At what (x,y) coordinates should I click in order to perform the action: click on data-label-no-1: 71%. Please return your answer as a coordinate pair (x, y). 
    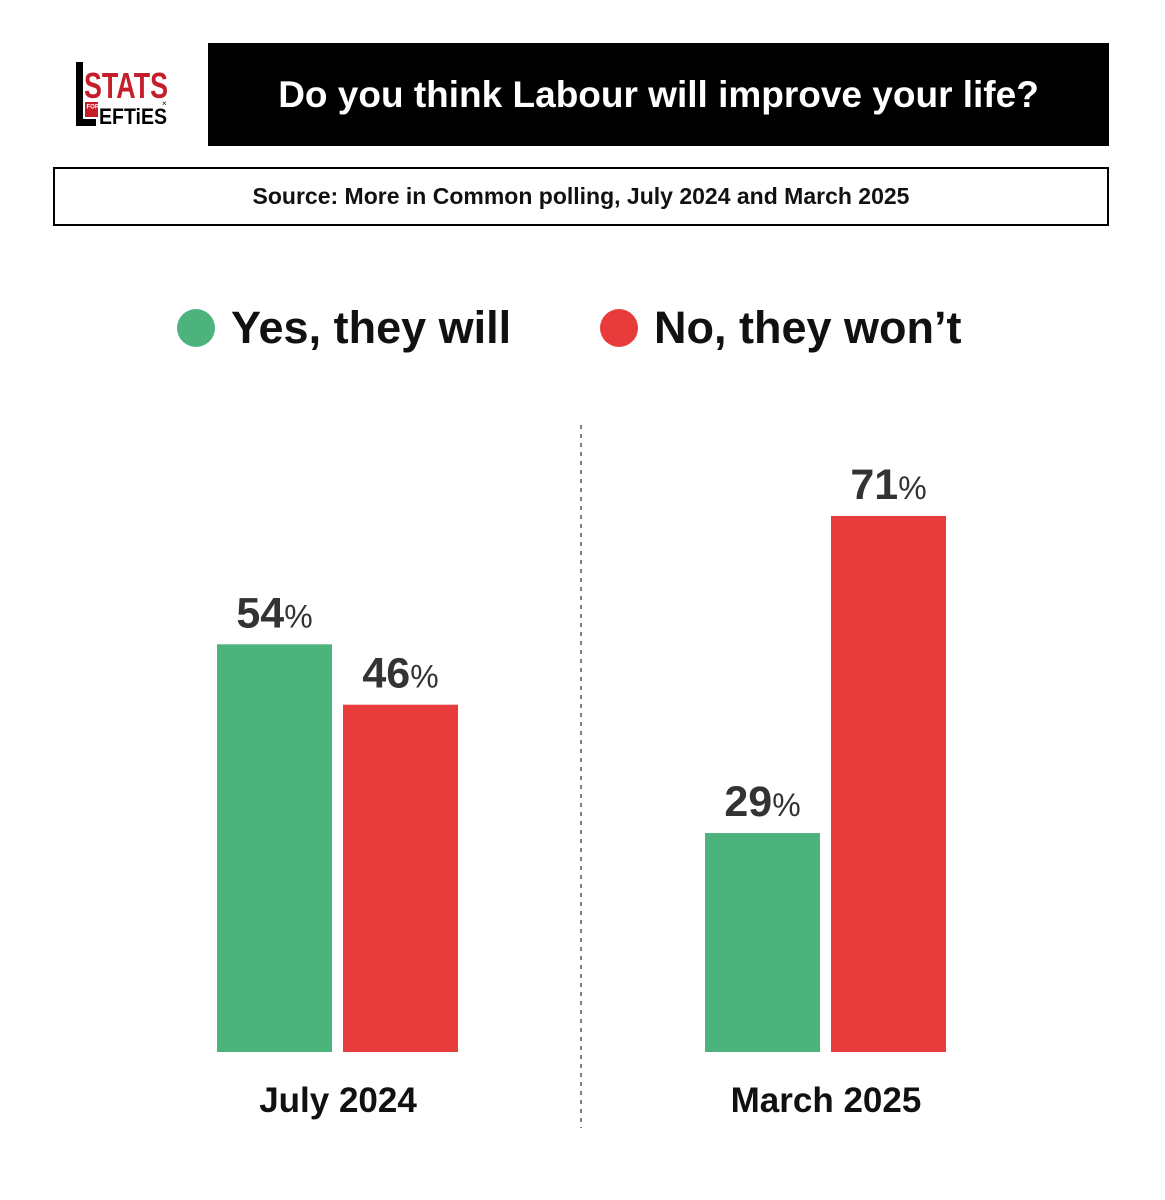
    Looking at the image, I should click on (888, 485).